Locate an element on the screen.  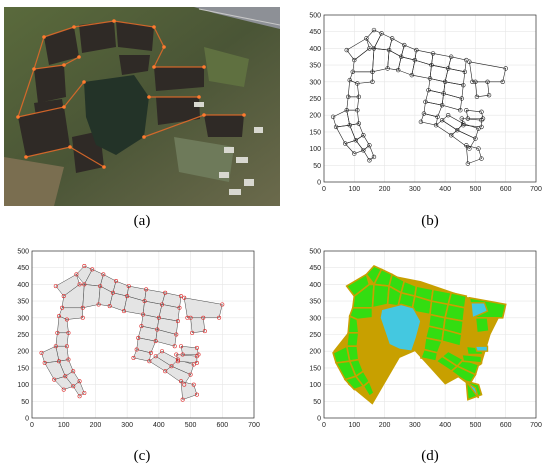
y-tick-label: 400 is located at coordinates (23, 285).